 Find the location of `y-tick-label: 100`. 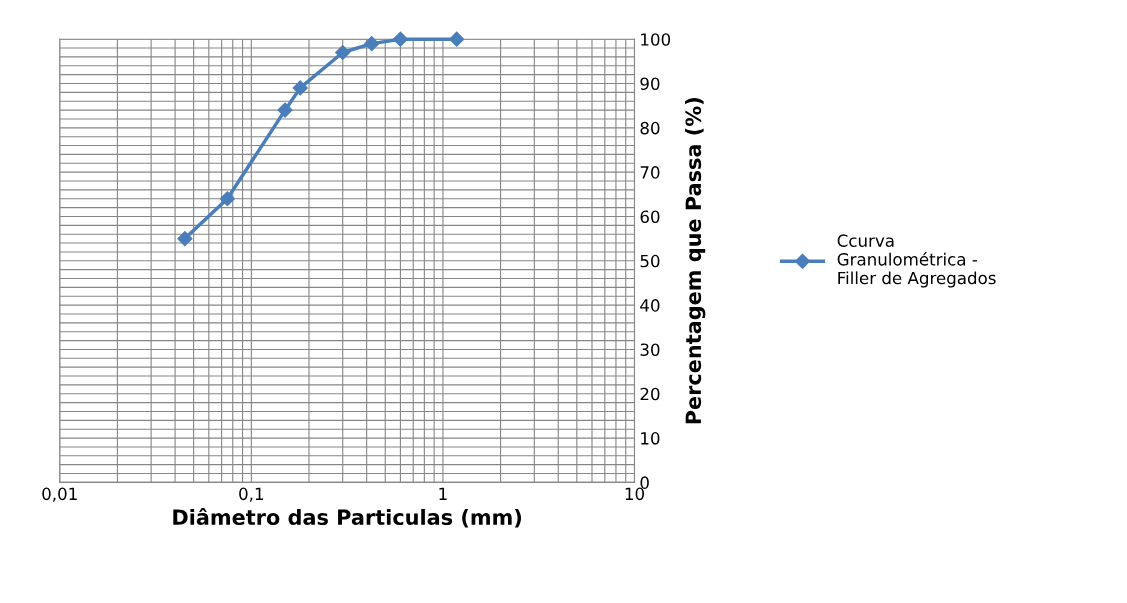

y-tick-label: 100 is located at coordinates (656, 39).